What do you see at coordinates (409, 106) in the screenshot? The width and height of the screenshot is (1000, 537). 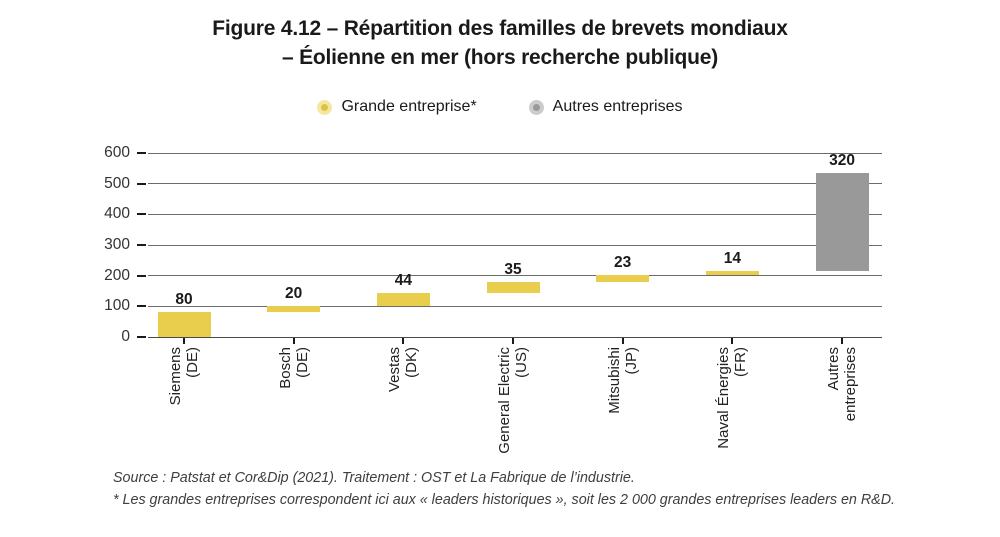 I see `legend-label-grande-entreprise: Grande entreprise*` at bounding box center [409, 106].